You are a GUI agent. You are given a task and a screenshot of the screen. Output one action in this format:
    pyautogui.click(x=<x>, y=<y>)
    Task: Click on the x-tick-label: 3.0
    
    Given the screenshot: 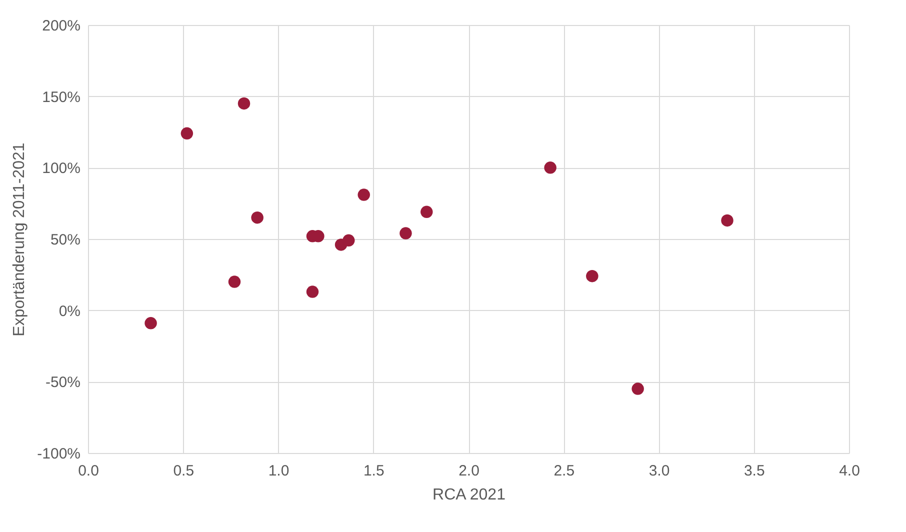 What is the action you would take?
    pyautogui.click(x=659, y=471)
    